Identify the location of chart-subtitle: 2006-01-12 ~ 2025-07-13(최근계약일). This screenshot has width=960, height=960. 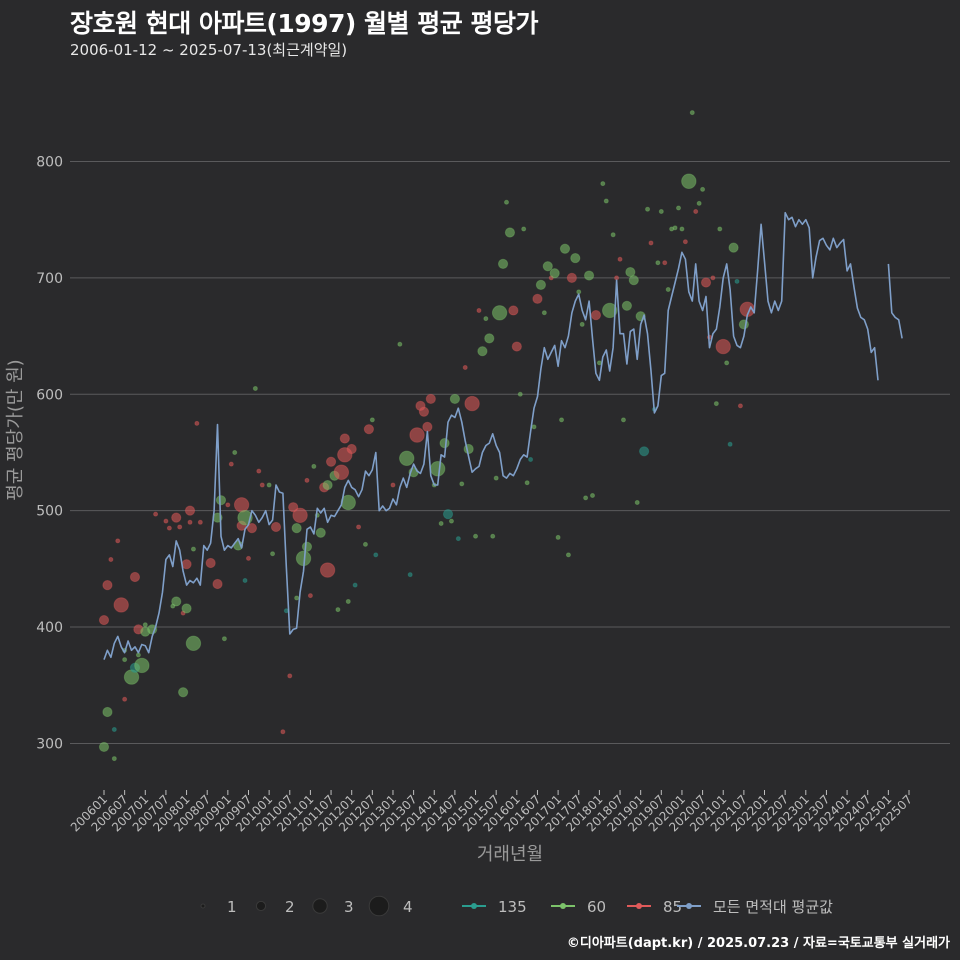
(209, 50).